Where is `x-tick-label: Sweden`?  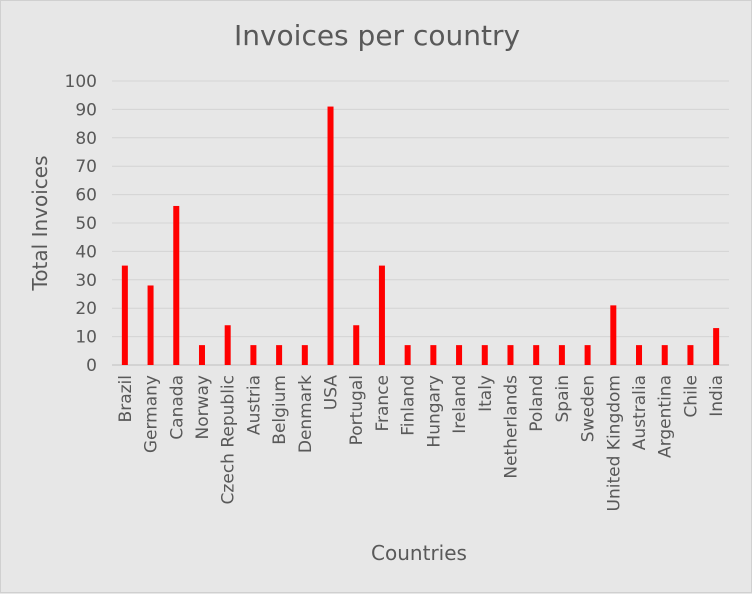
x-tick-label: Sweden is located at coordinates (589, 408).